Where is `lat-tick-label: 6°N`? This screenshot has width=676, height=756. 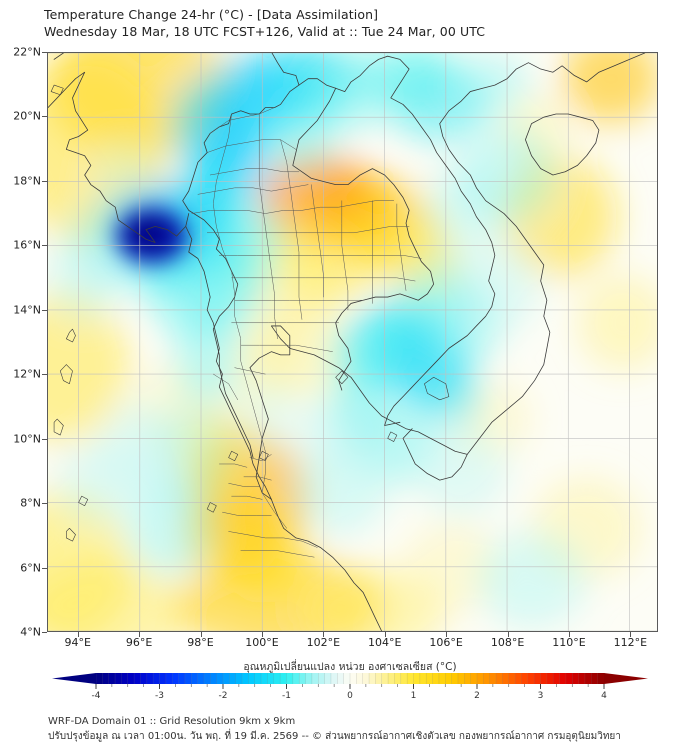
lat-tick-label: 6°N is located at coordinates (30, 568).